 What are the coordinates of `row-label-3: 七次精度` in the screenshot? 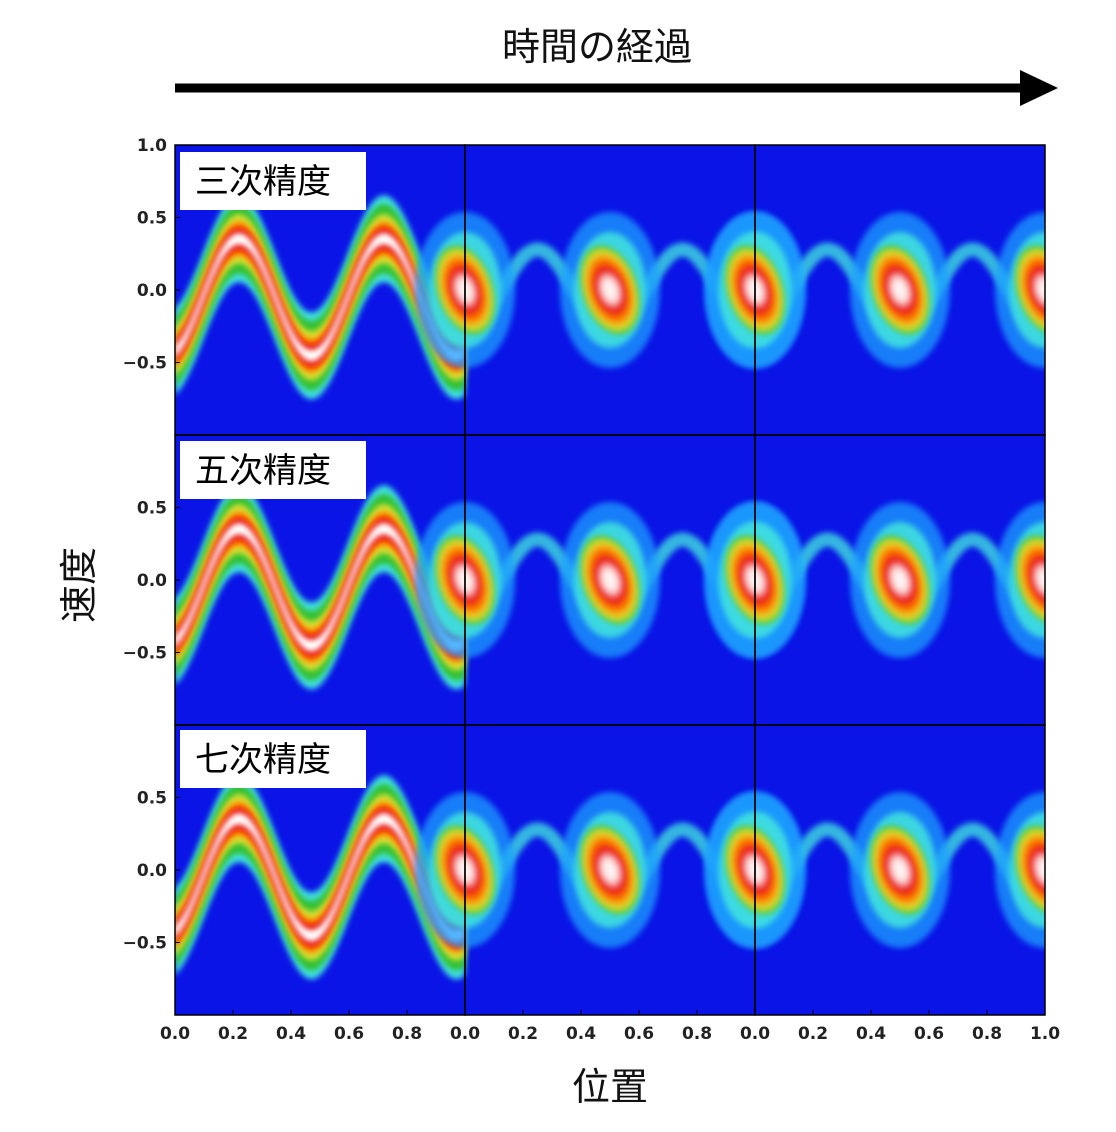 It's located at (273, 759).